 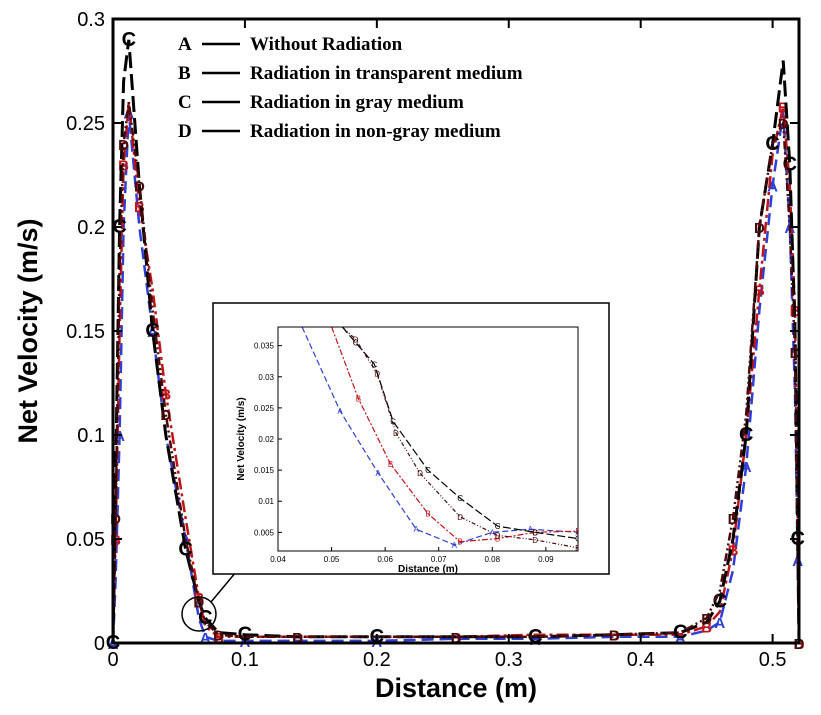 I want to click on inset-x-tick-label: 0.07, so click(x=439, y=559).